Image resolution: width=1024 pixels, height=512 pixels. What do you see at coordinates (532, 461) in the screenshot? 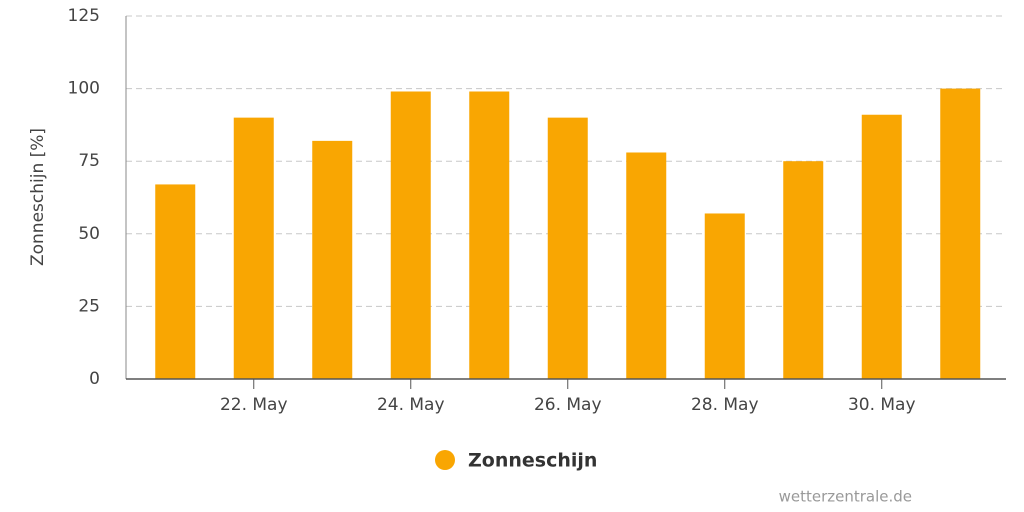
I see `legend-label: Zonneschijn` at bounding box center [532, 461].